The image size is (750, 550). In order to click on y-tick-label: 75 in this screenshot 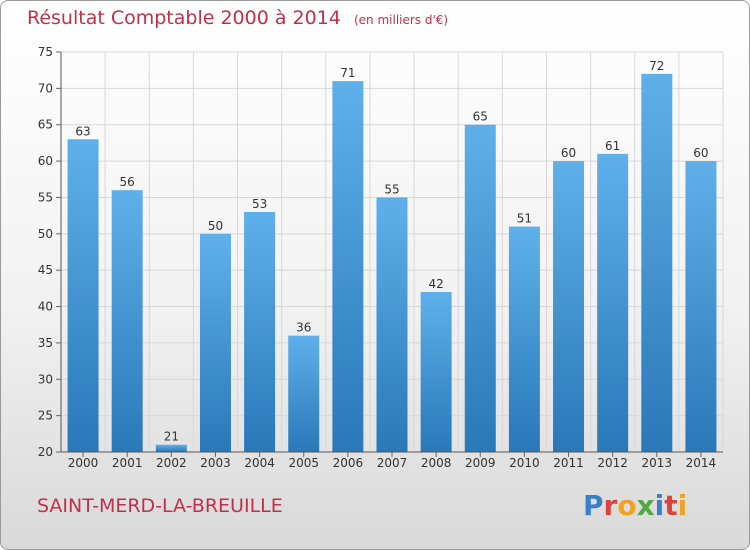, I will do `click(45, 52)`.